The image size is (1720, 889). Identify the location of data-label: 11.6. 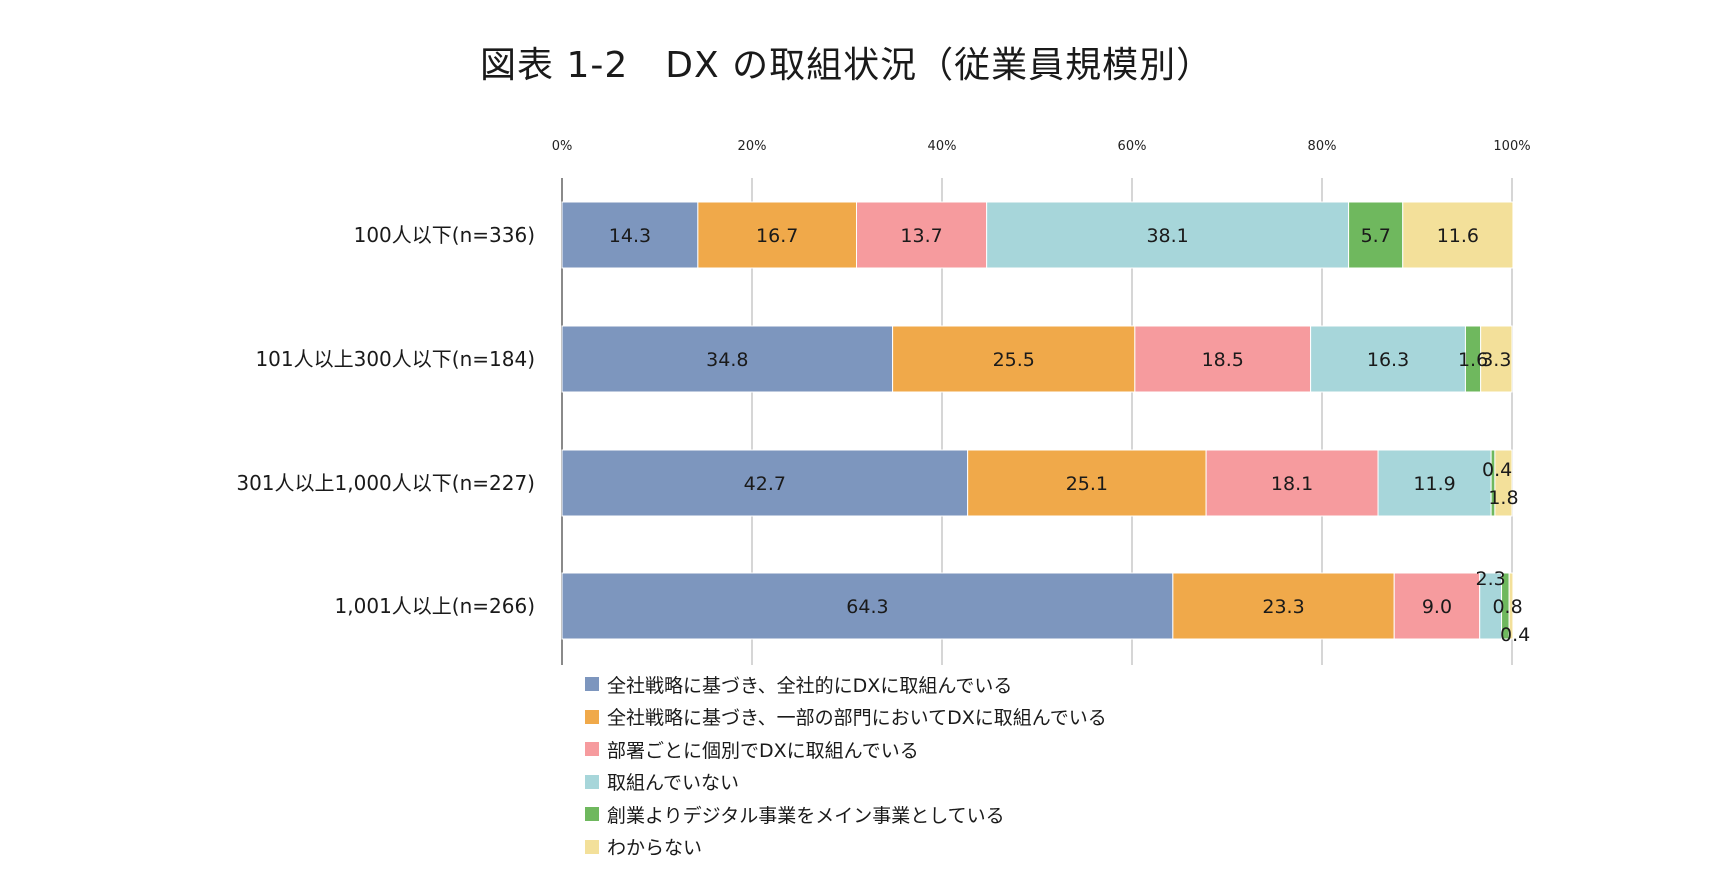
(1458, 236).